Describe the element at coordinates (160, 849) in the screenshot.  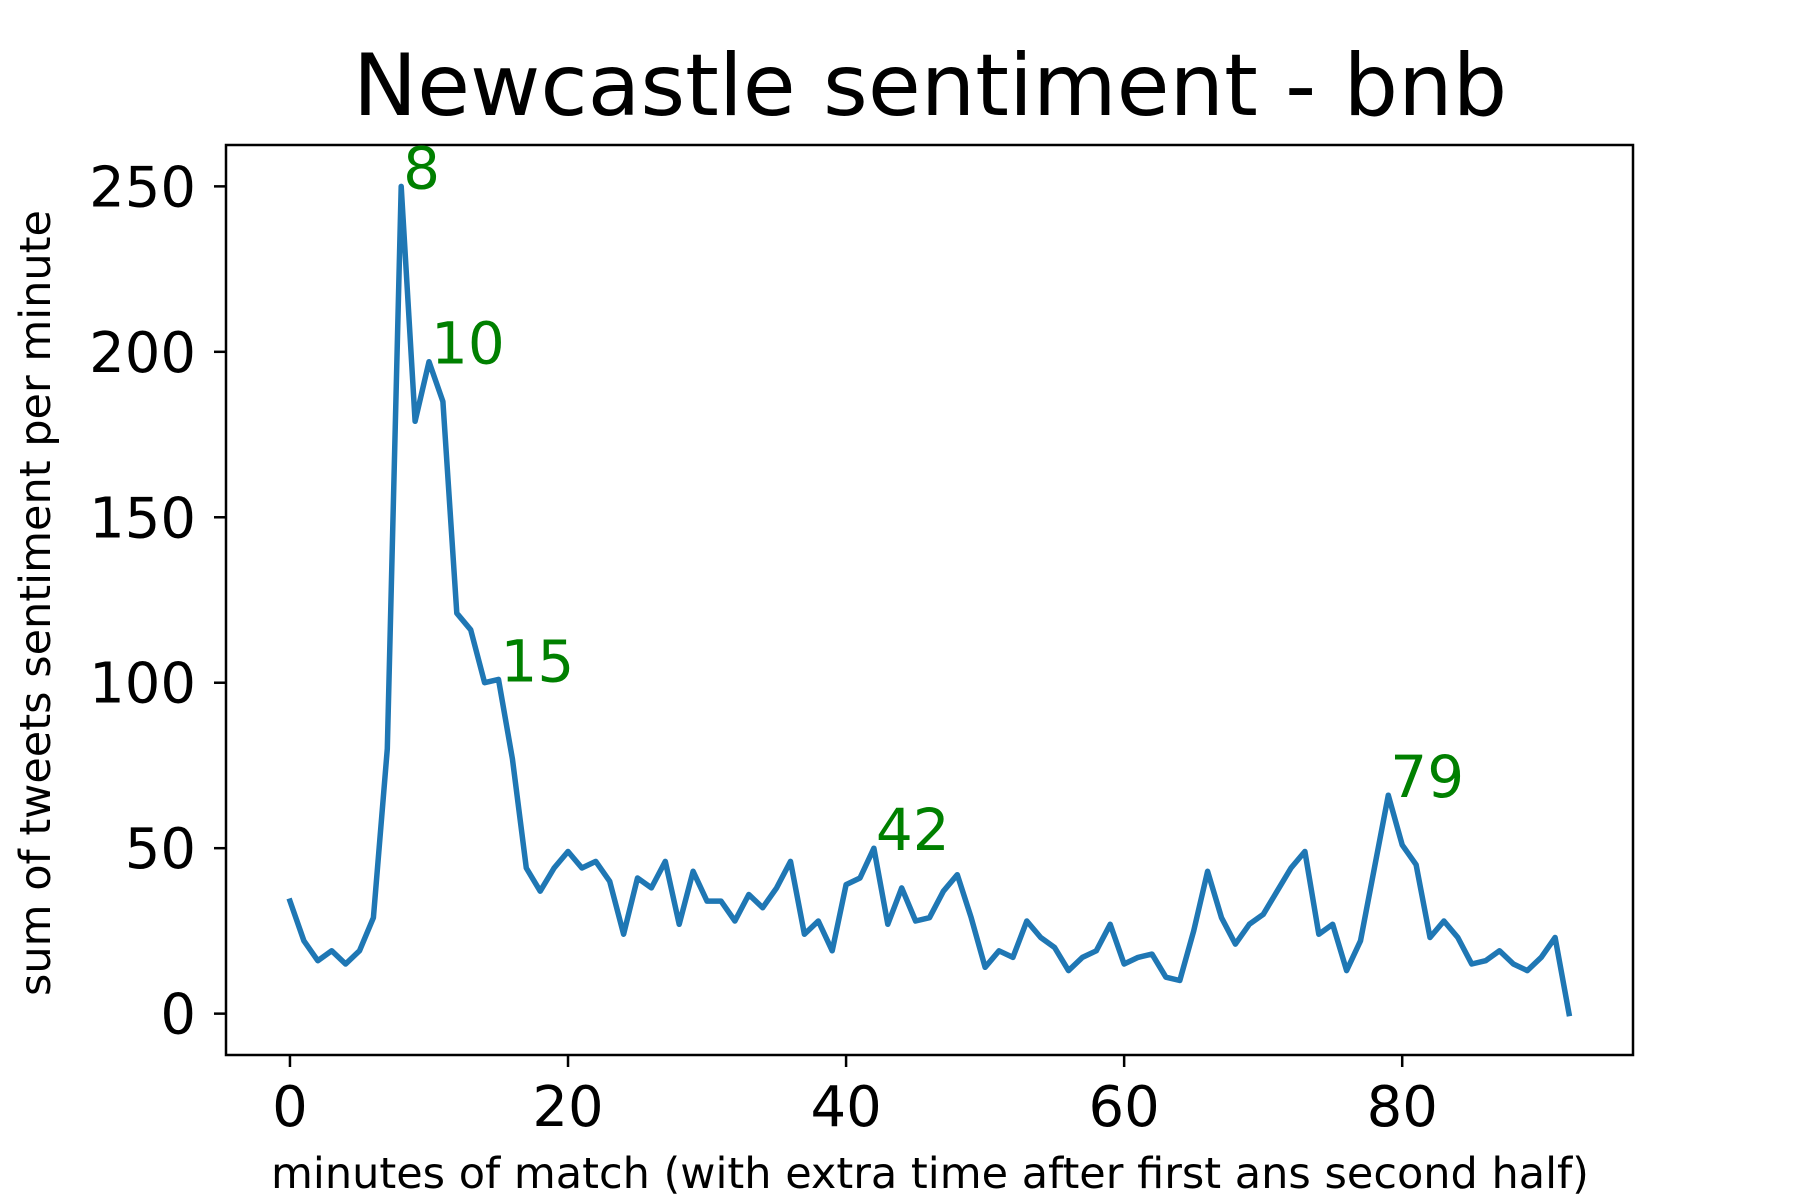
I see `y-tick-label: 50` at that location.